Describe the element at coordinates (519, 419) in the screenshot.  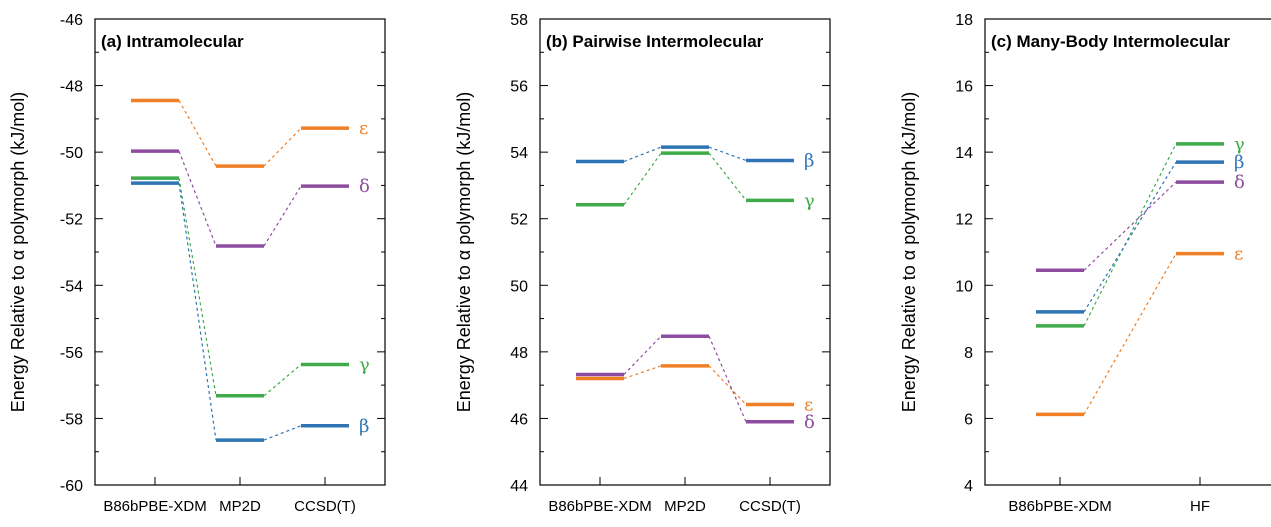
I see `y-tick-label: 46` at that location.